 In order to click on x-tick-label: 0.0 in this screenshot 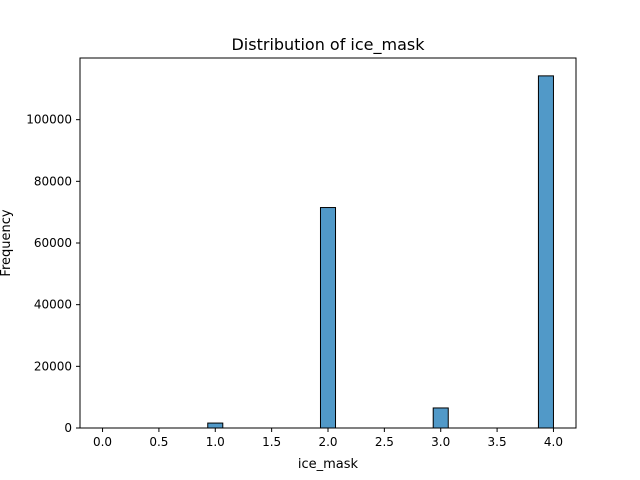, I will do `click(102, 442)`.